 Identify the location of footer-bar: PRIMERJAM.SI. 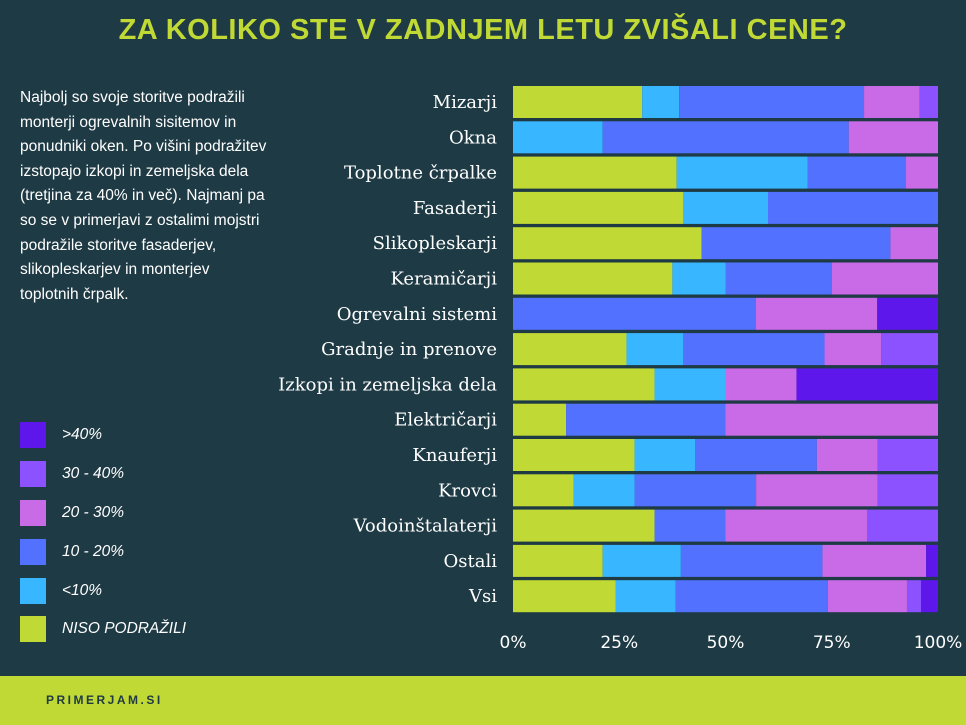
(483, 700).